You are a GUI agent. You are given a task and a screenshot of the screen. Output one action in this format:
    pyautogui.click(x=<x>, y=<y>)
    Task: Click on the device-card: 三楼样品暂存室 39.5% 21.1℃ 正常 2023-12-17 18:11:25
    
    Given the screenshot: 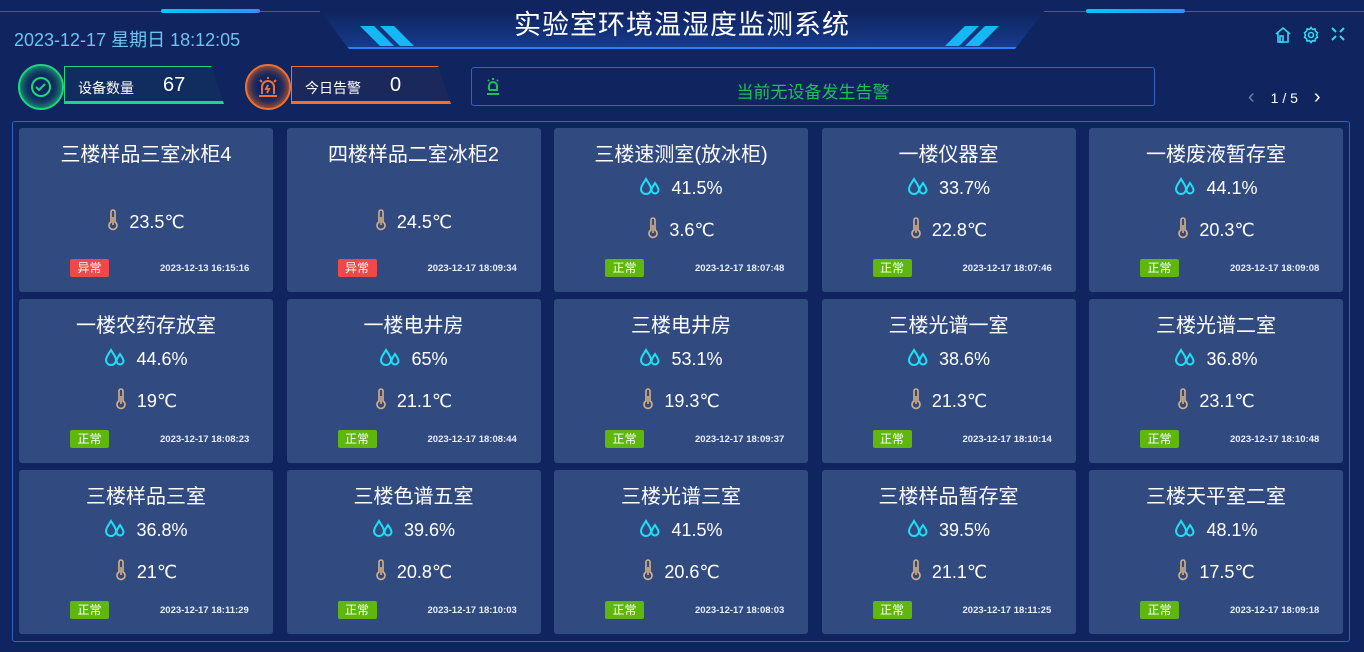 What is the action you would take?
    pyautogui.click(x=948, y=552)
    